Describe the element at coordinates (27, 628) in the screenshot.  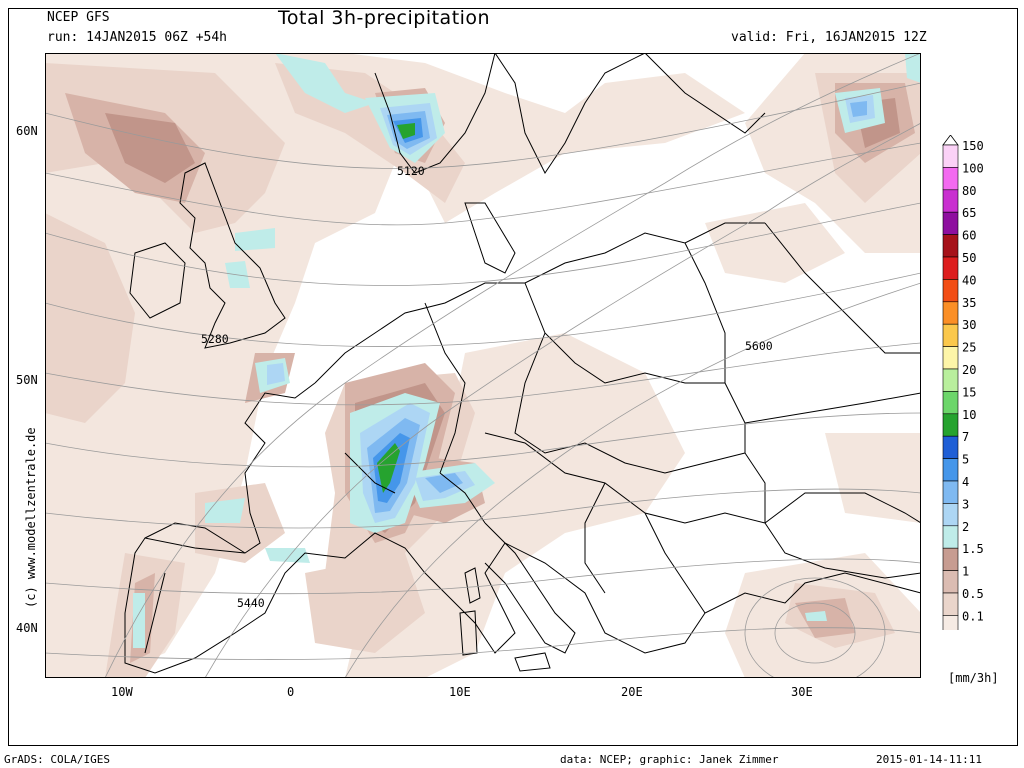
I see `lat-label-40n: 40N` at that location.